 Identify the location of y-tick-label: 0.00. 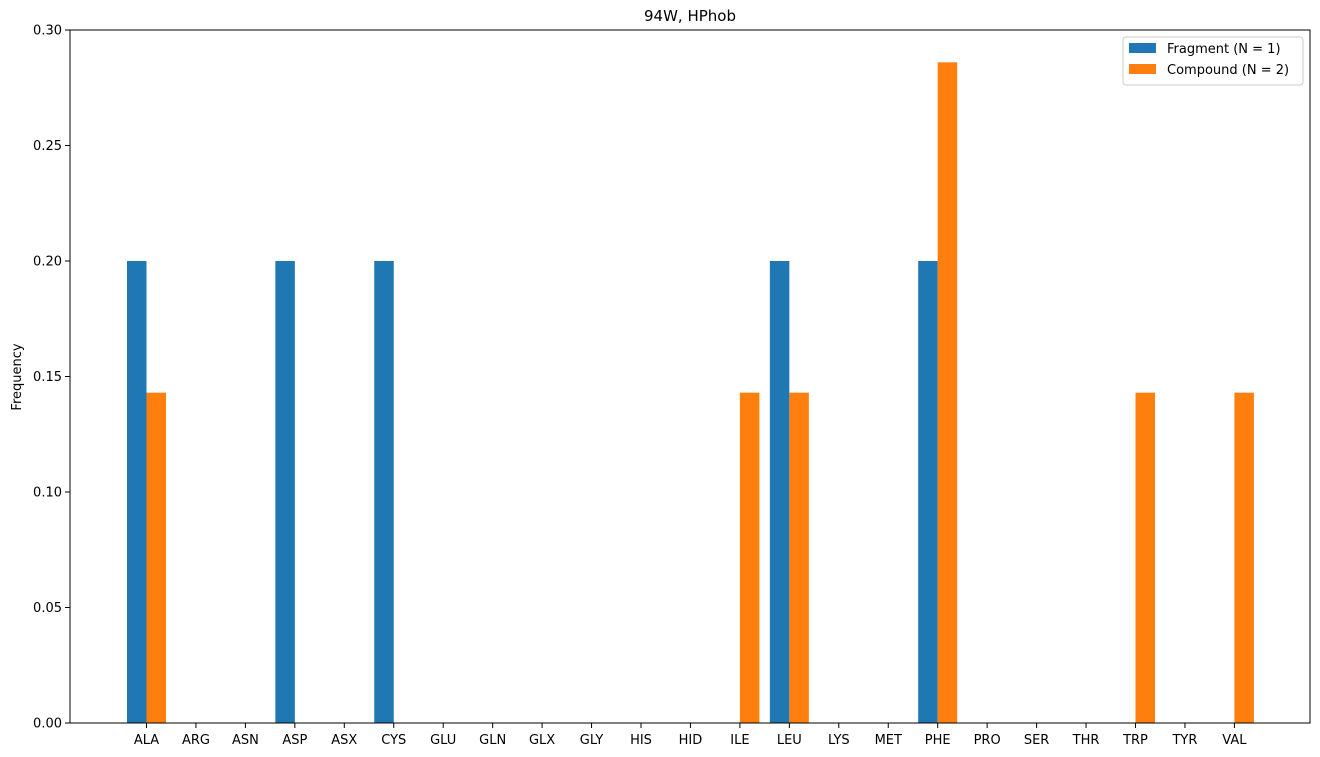
(47, 724).